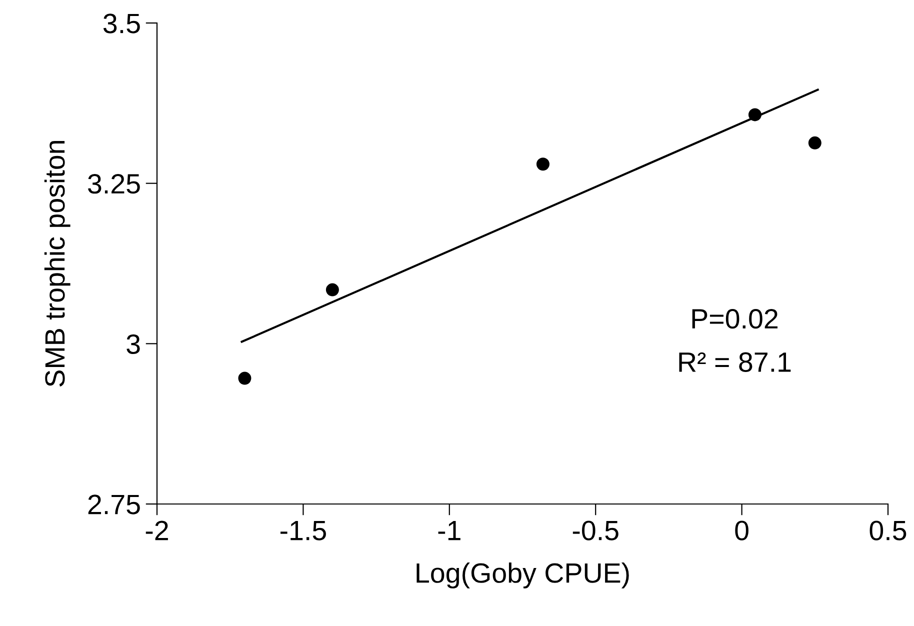 The height and width of the screenshot is (626, 914). What do you see at coordinates (121, 24) in the screenshot?
I see `y-tick-label: 3.5` at bounding box center [121, 24].